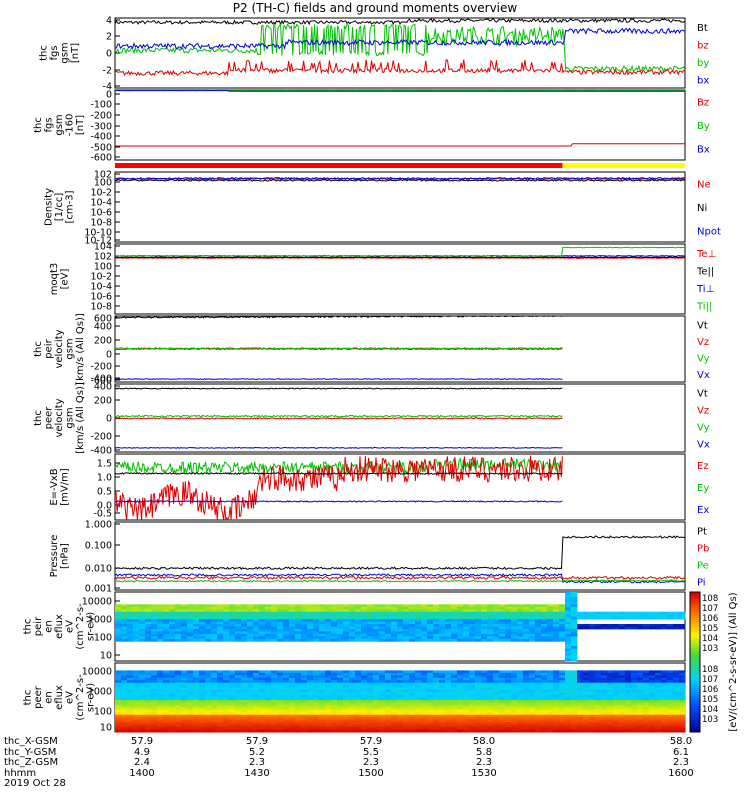  I want to click on electron-spectrogram, so click(400, 701).